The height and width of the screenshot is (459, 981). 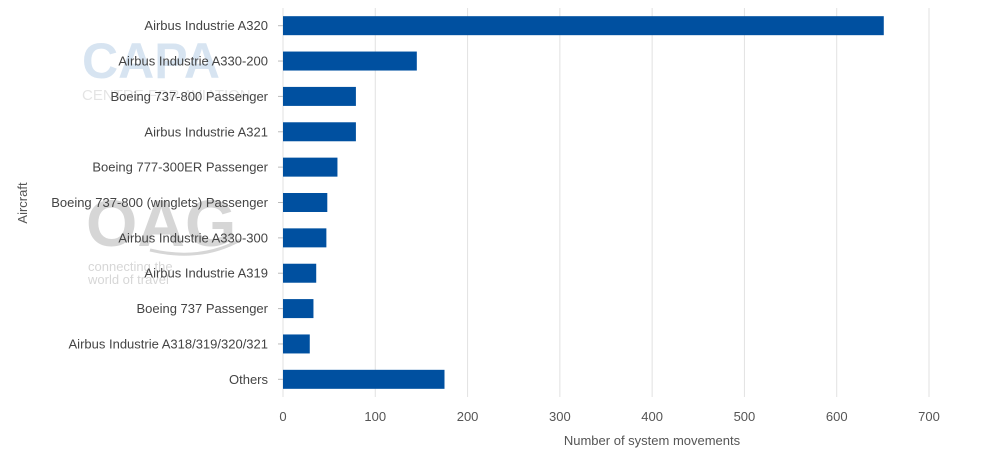 What do you see at coordinates (206, 273) in the screenshot?
I see `category-label: Airbus Industrie A319` at bounding box center [206, 273].